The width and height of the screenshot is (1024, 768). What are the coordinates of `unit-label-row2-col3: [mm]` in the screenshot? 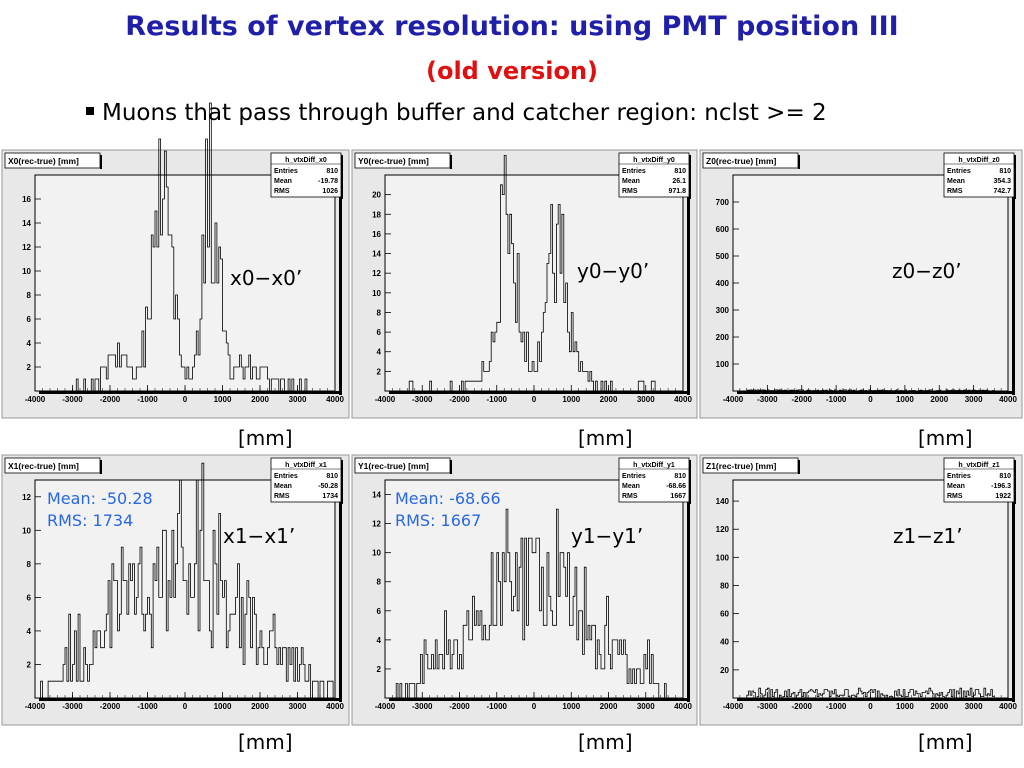 It's located at (945, 742).